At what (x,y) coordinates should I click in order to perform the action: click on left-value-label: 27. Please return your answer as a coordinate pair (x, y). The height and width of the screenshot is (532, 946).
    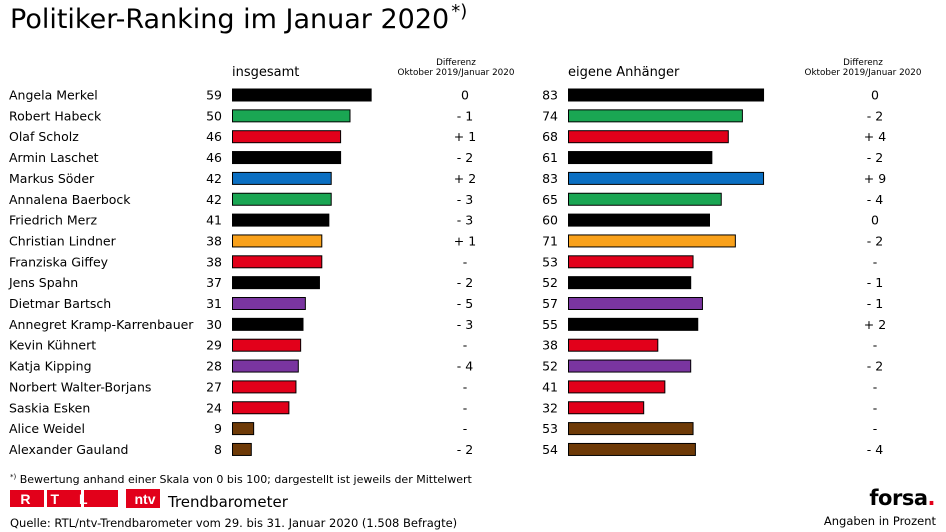
    Looking at the image, I should click on (214, 386).